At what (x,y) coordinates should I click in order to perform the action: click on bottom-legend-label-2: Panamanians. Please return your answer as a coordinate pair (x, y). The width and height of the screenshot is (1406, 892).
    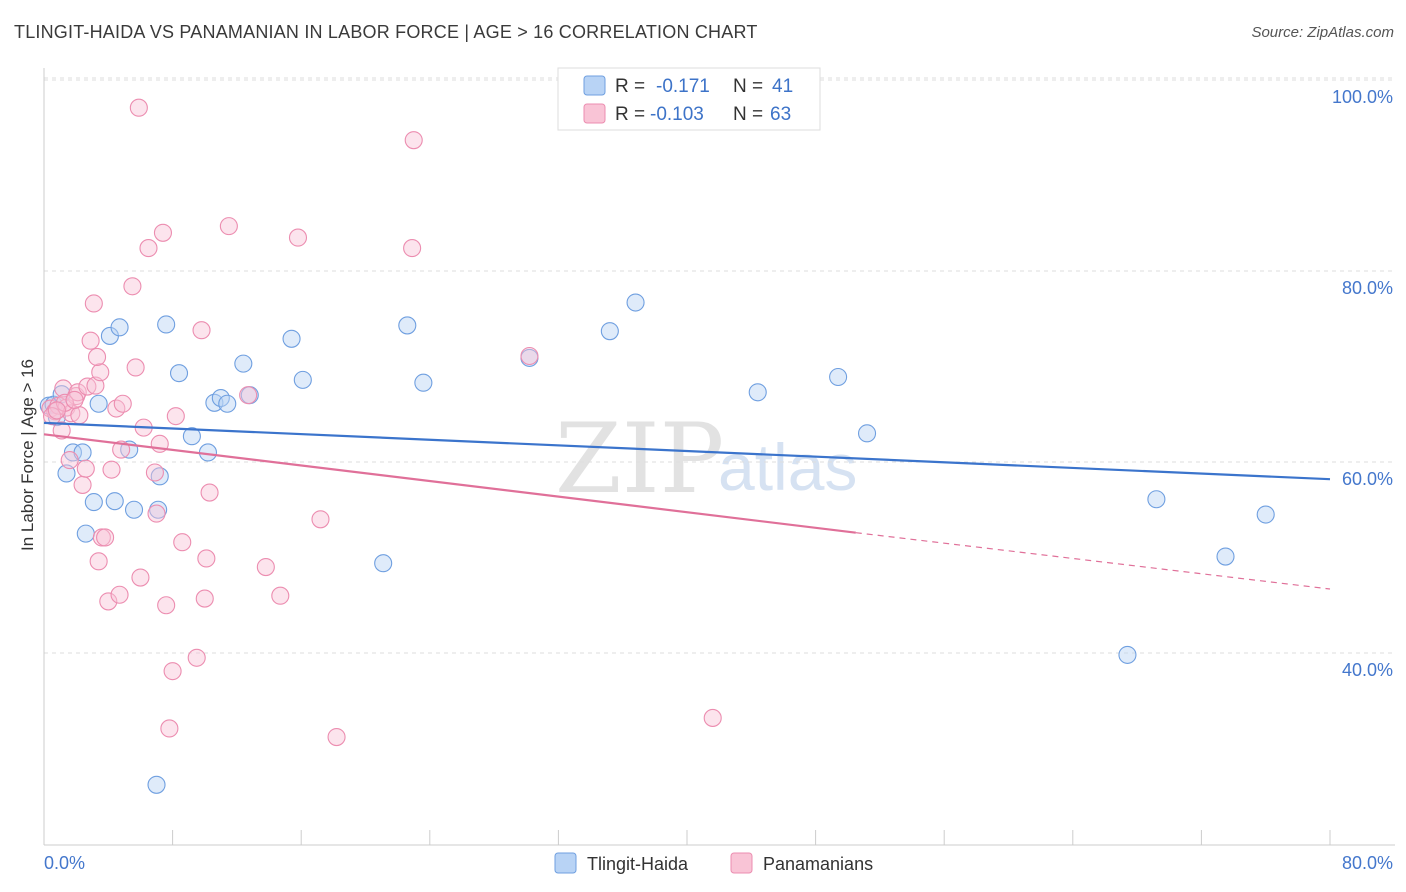
    Looking at the image, I should click on (818, 864).